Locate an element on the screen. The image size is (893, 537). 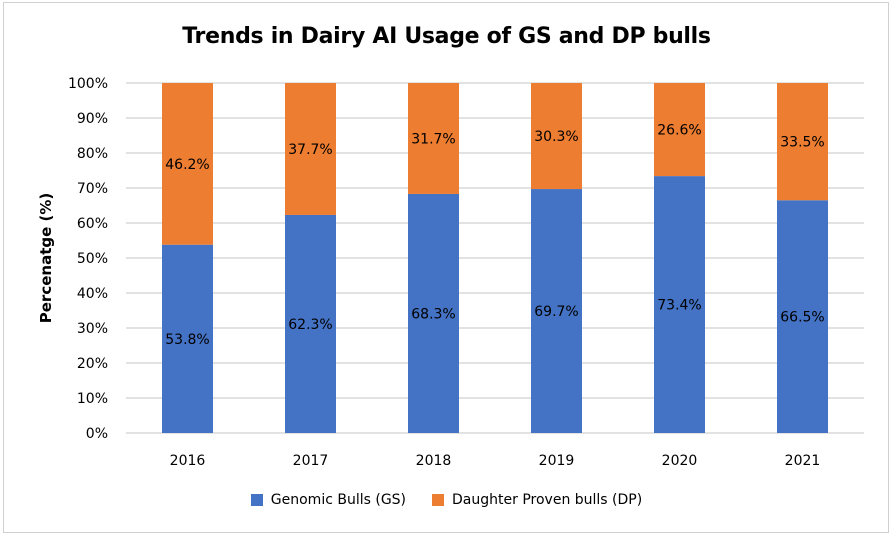
legend-swatch-dp is located at coordinates (438, 500).